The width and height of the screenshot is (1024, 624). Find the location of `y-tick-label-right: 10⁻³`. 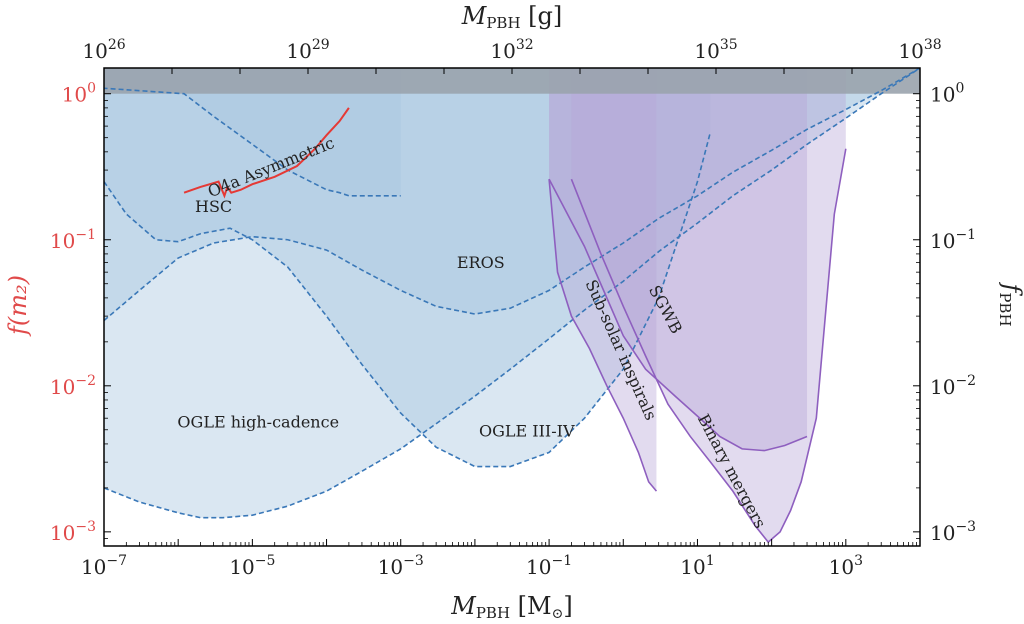

y-tick-label-right: 10⁻³ is located at coordinates (953, 532).